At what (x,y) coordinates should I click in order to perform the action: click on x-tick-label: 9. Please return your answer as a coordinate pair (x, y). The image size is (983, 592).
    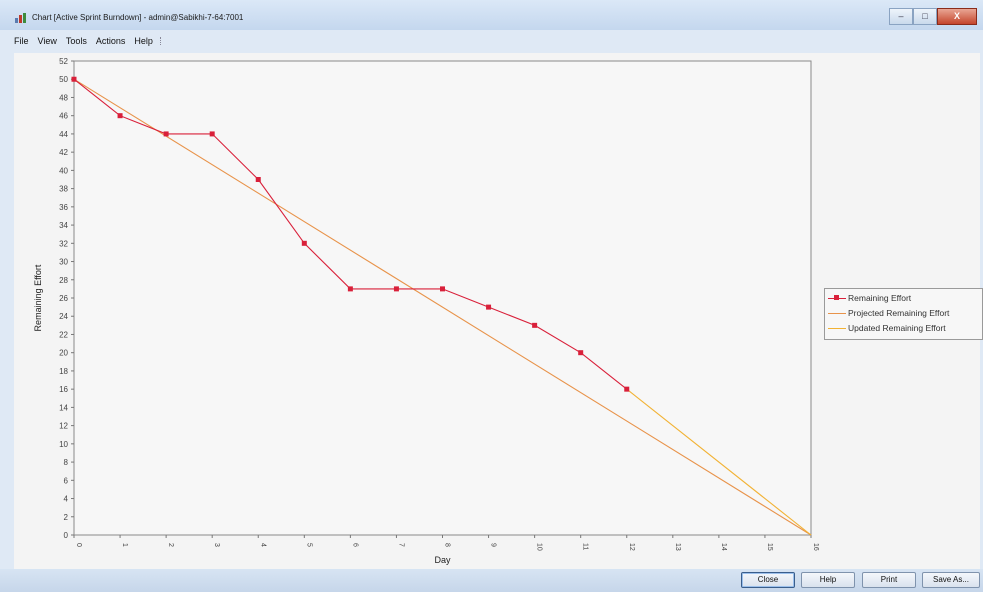
    Looking at the image, I should click on (493, 545).